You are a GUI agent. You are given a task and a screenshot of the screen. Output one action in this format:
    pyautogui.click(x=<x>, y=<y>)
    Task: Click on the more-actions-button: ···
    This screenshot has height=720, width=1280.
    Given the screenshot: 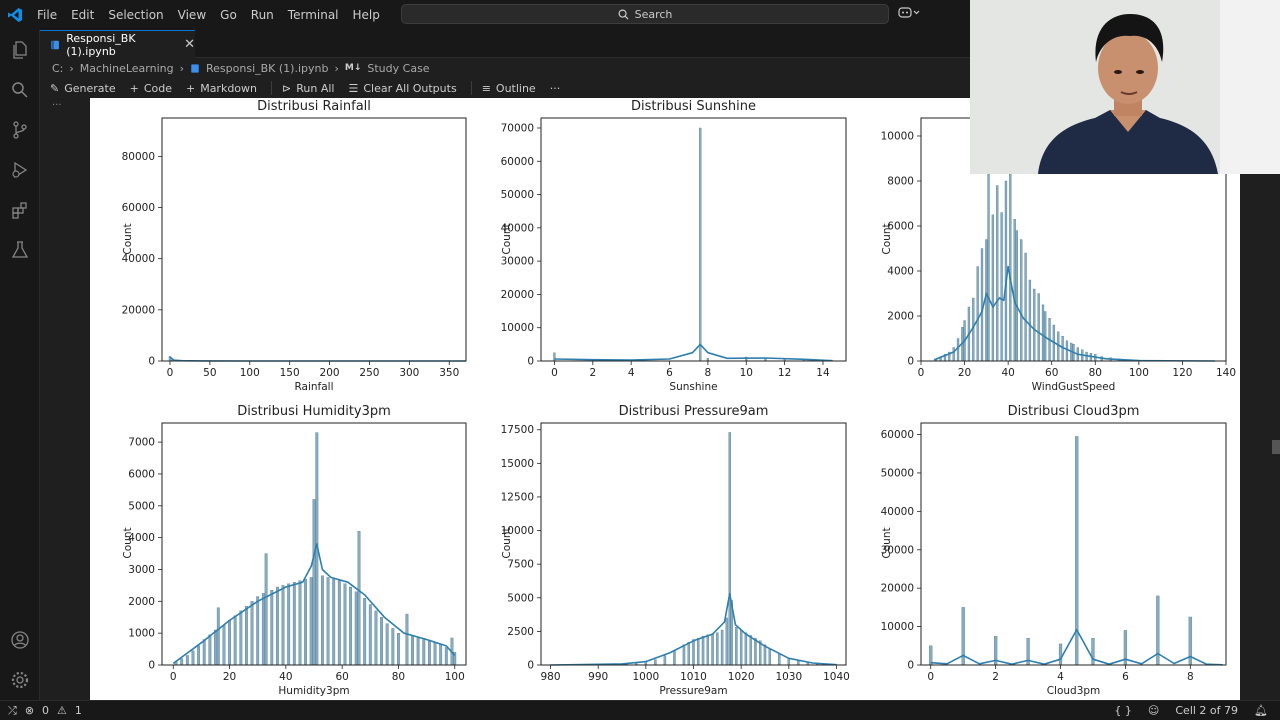 What is the action you would take?
    pyautogui.click(x=555, y=88)
    